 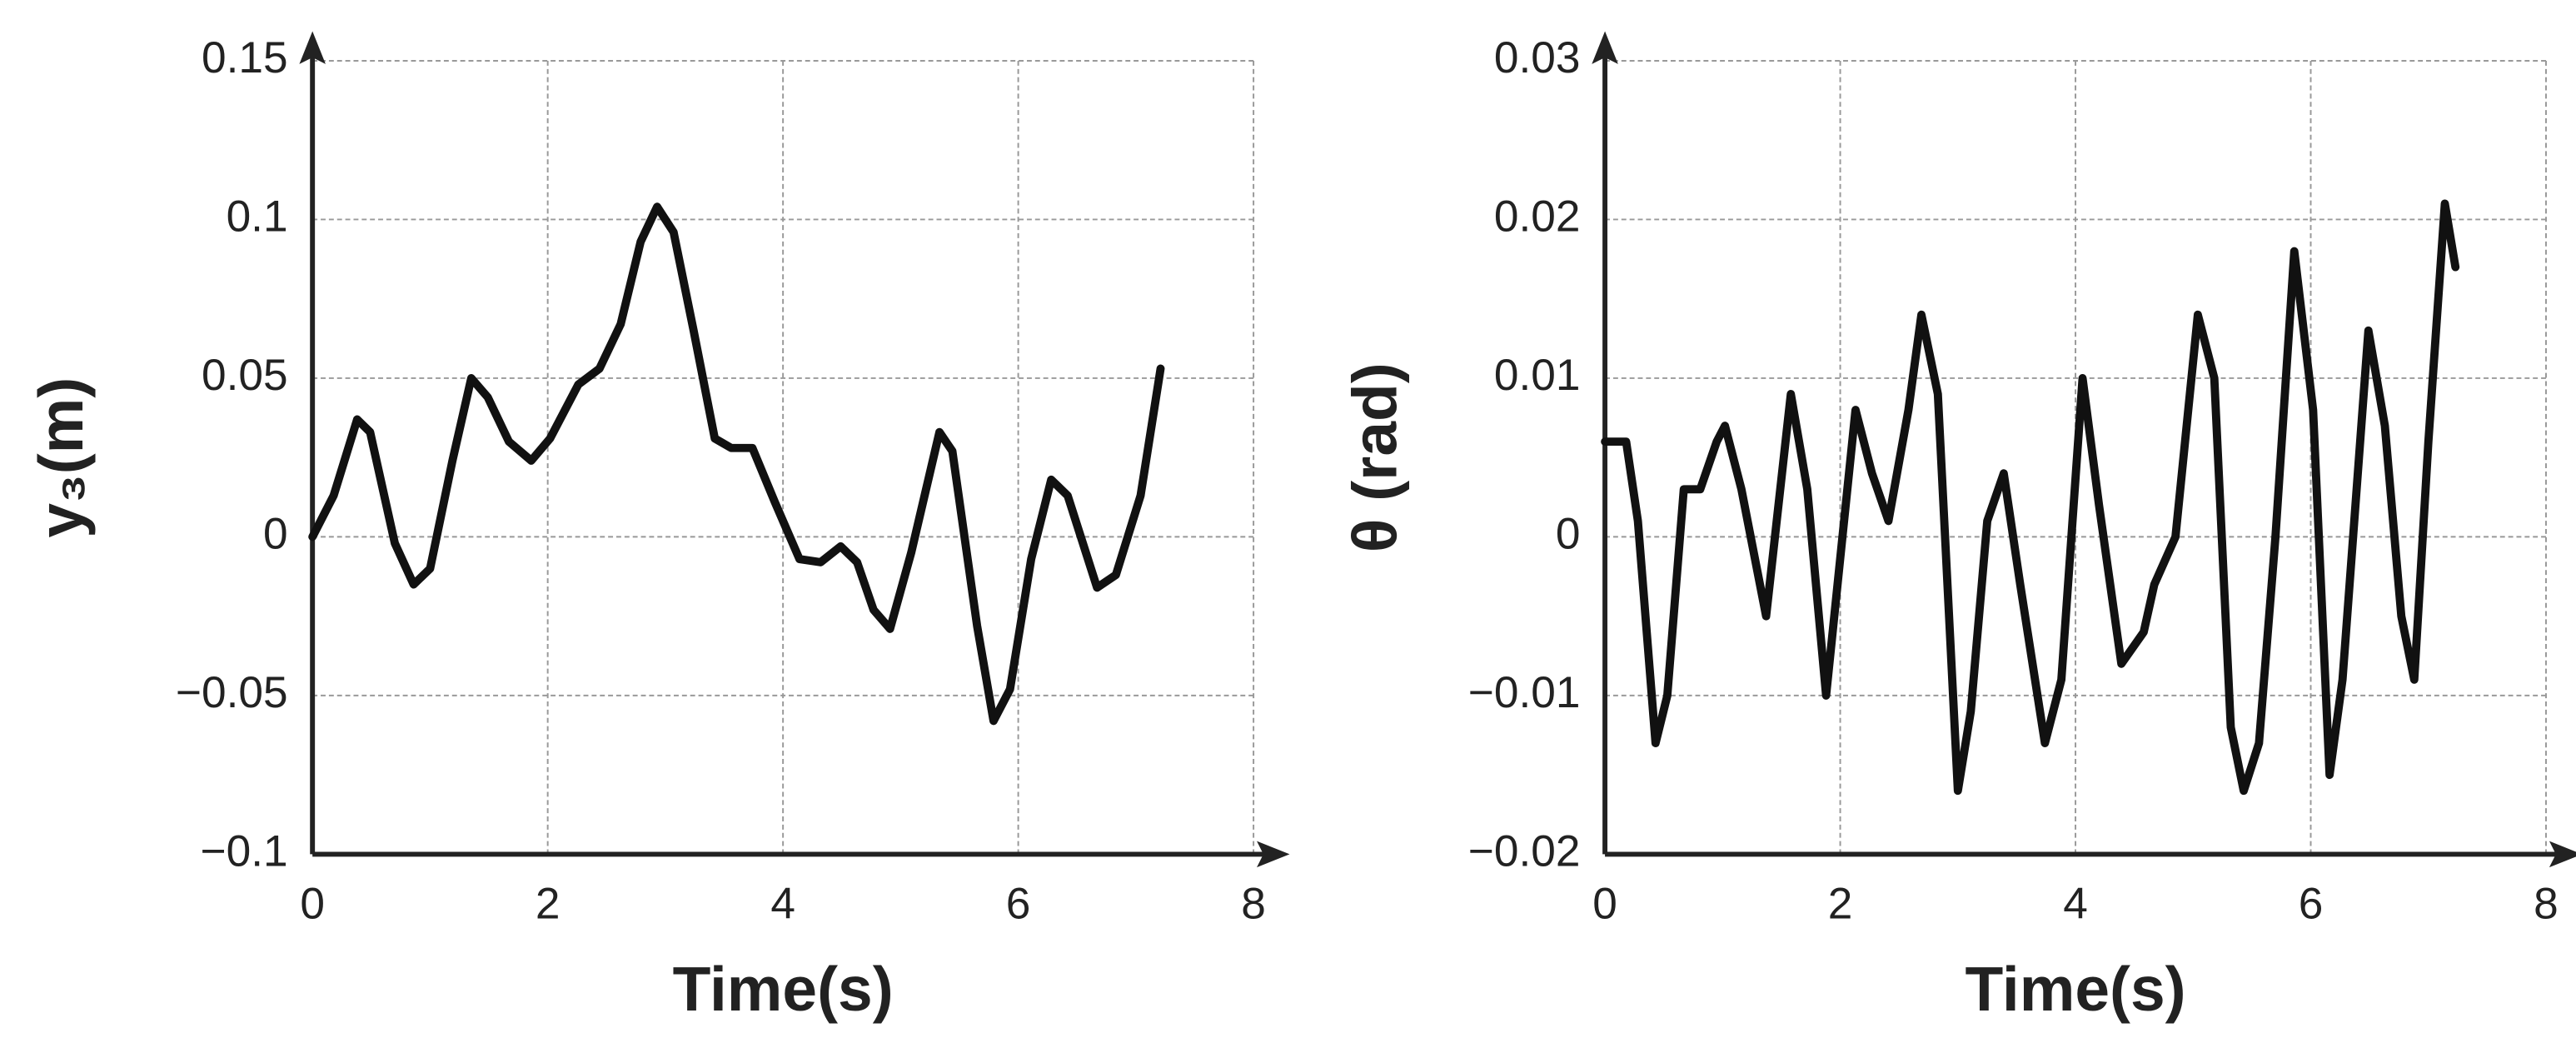 What do you see at coordinates (244, 851) in the screenshot?
I see `y-tick-label: −0.1` at bounding box center [244, 851].